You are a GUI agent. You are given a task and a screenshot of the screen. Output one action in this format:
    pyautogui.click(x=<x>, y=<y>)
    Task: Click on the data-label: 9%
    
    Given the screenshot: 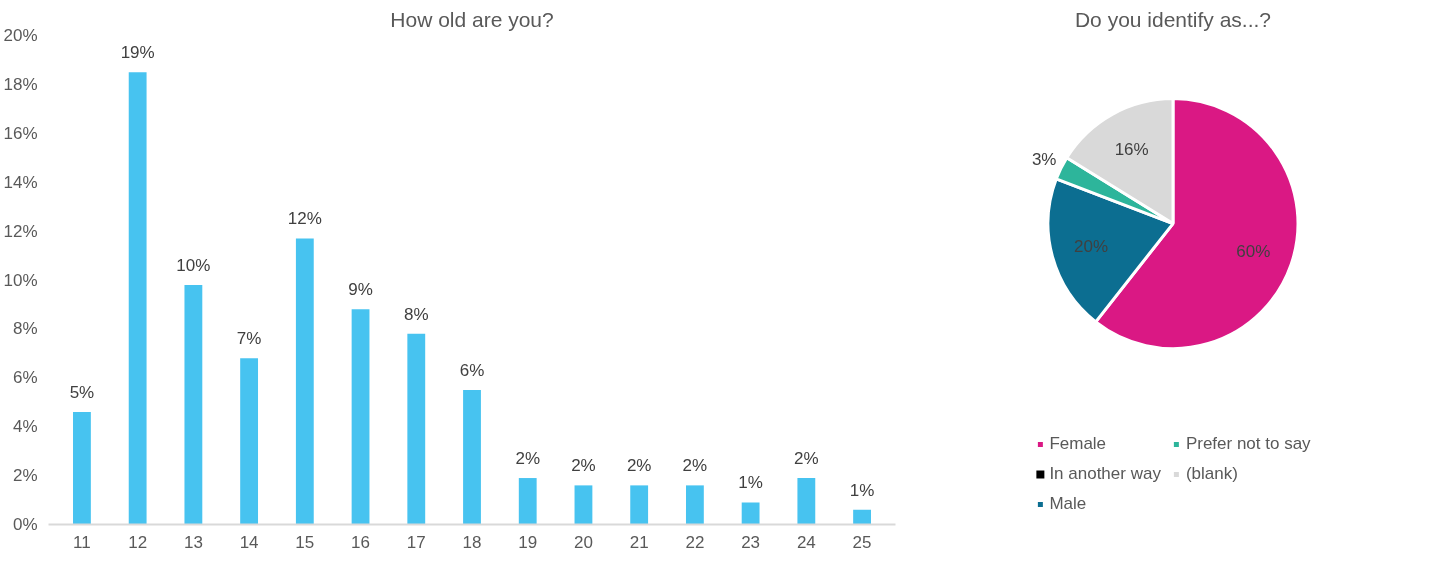 What is the action you would take?
    pyautogui.click(x=360, y=290)
    